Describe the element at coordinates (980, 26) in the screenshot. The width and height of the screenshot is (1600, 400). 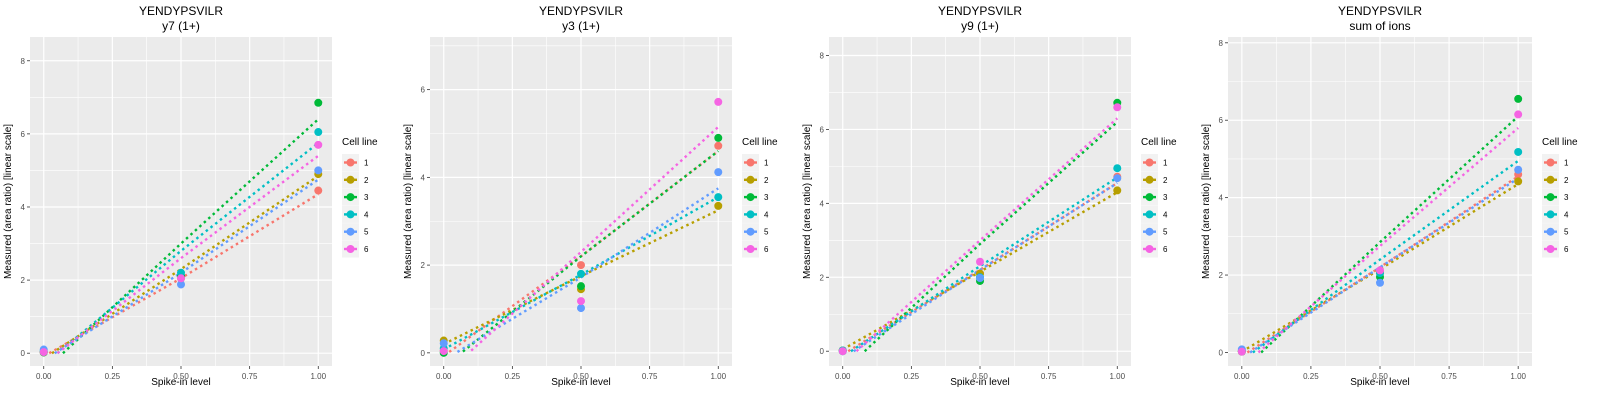
I see `chart-subtitle: y9 (1+)` at that location.